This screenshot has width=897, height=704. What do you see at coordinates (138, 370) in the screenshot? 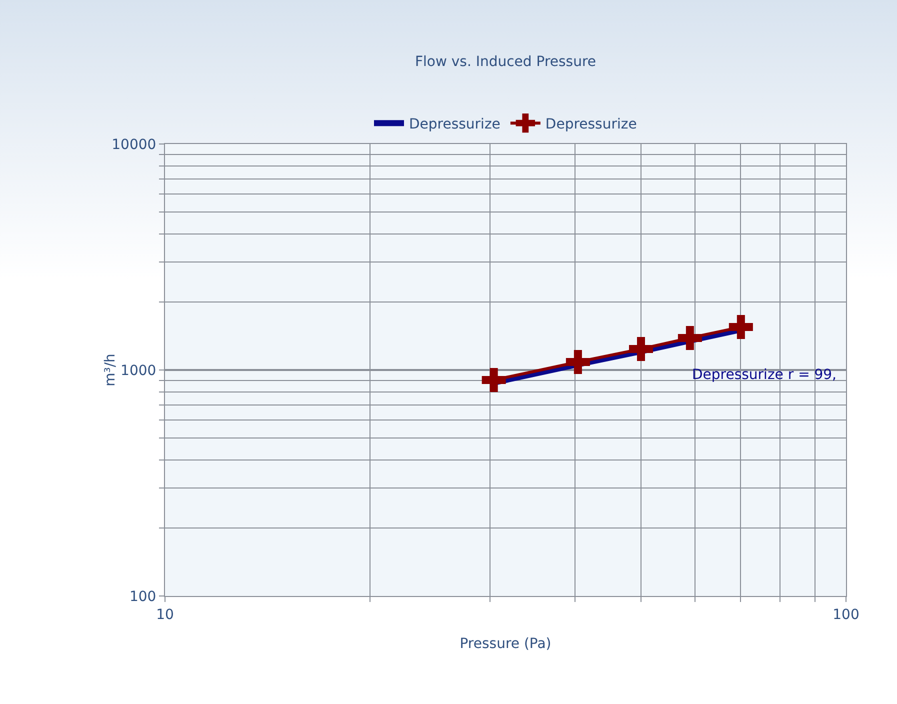
I see `y-tick-label: 1000` at bounding box center [138, 370].